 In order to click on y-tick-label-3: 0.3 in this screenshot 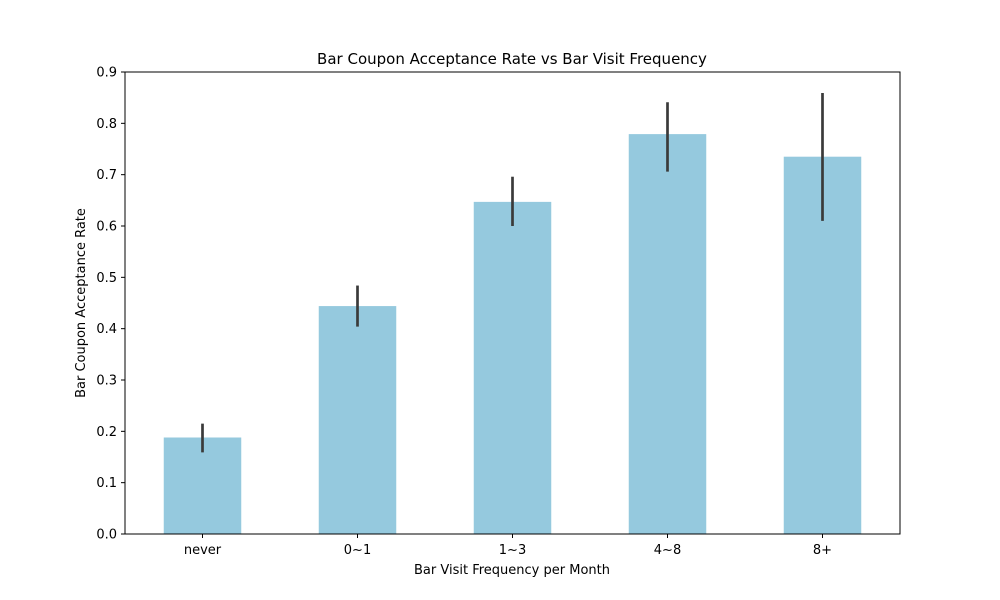, I will do `click(106, 381)`.